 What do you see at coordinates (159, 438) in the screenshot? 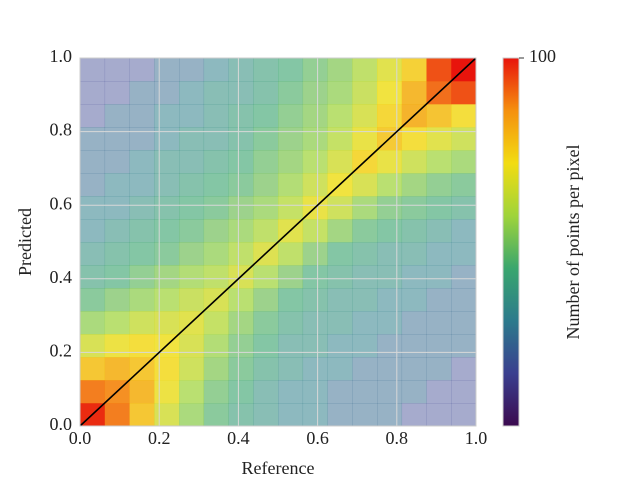
I see `x-tick-label: 0.2` at bounding box center [159, 438].